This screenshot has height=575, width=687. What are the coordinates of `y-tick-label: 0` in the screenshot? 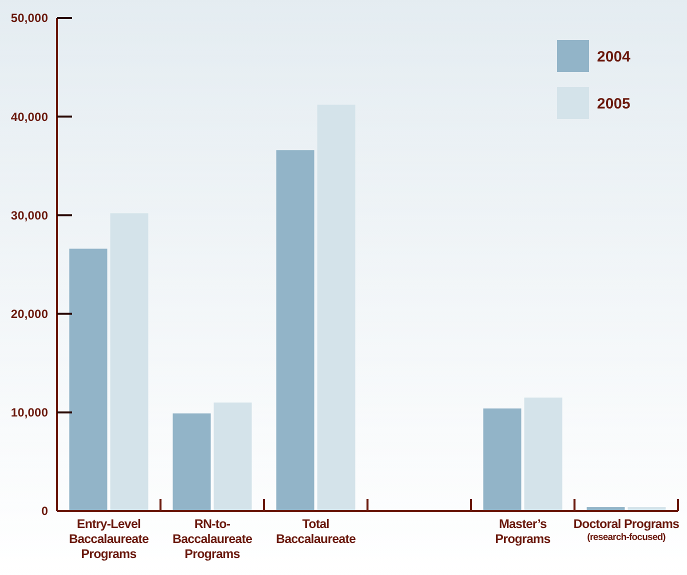 It's located at (44, 511).